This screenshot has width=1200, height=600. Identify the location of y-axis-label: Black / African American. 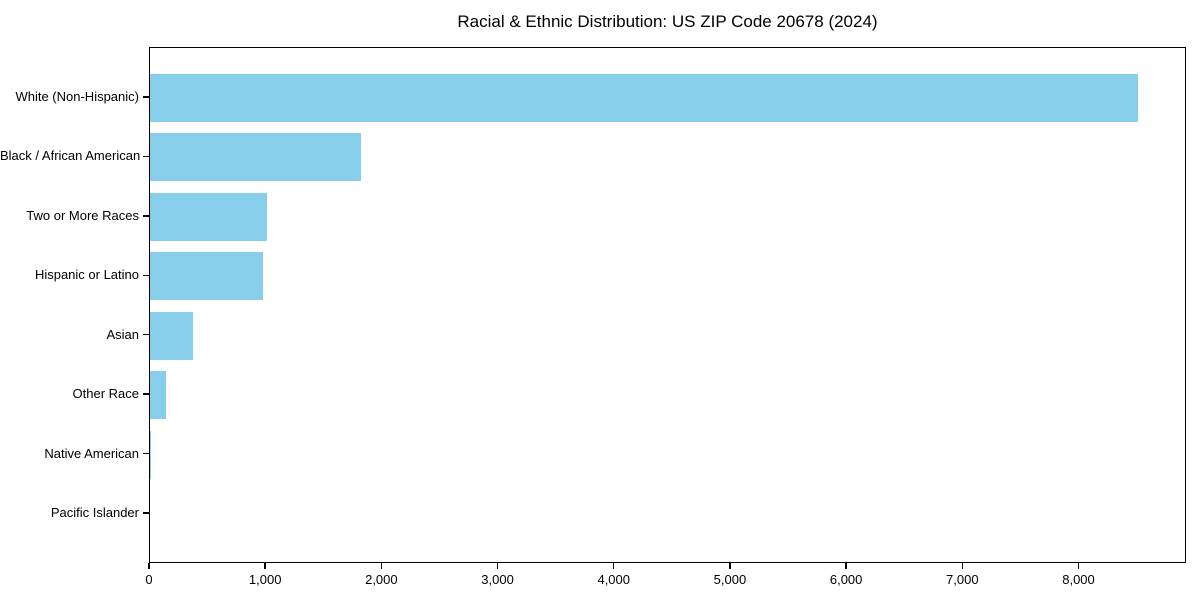
(70, 156).